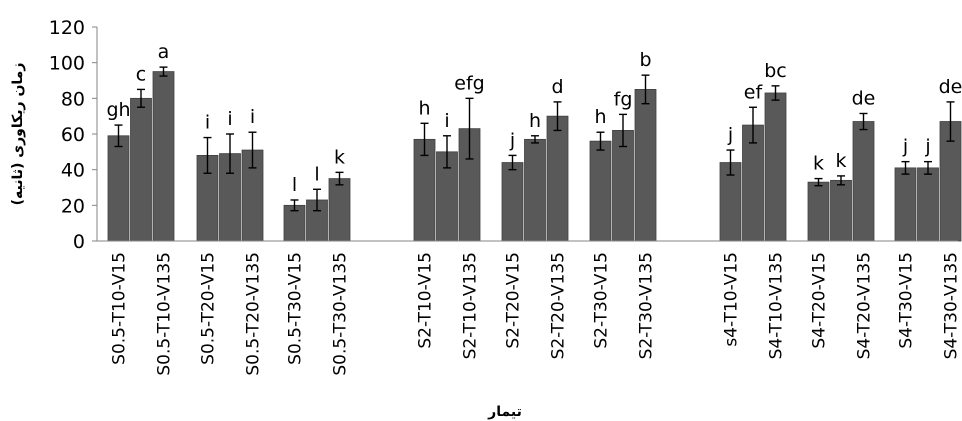  What do you see at coordinates (67, 28) in the screenshot?
I see `y-tick-label: 120` at bounding box center [67, 28].